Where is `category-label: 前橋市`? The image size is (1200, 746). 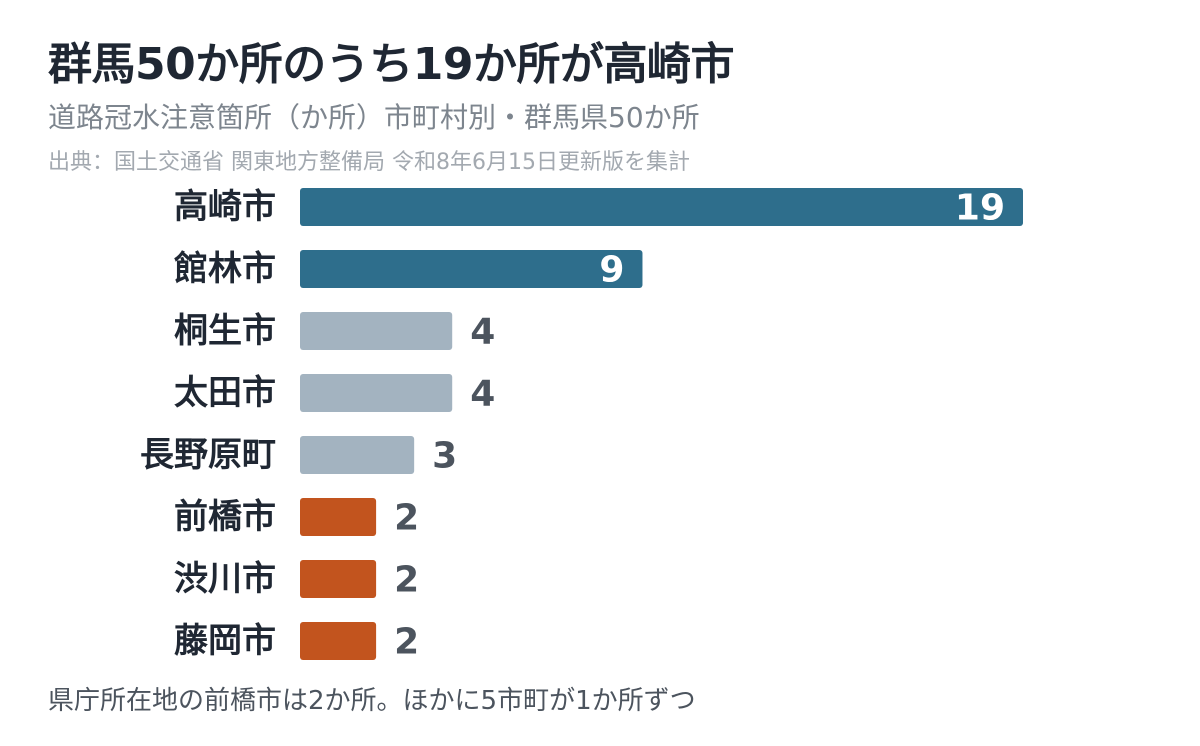
category-label: 前橋市 is located at coordinates (225, 517).